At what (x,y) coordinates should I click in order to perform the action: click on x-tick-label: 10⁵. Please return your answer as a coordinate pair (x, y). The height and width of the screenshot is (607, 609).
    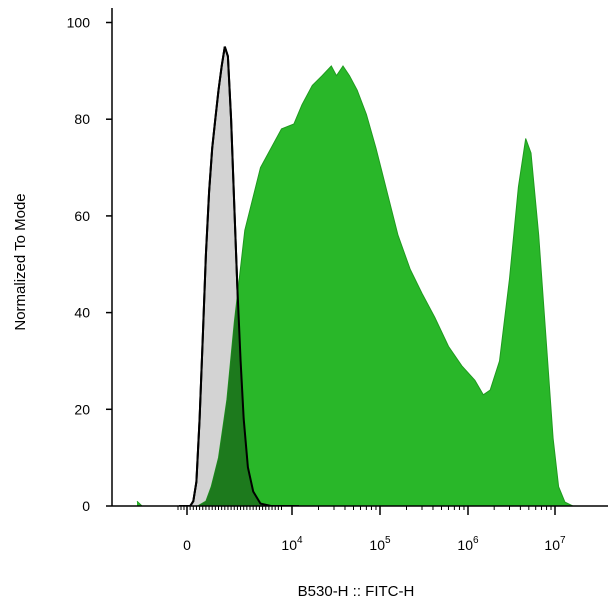
    Looking at the image, I should click on (380, 544).